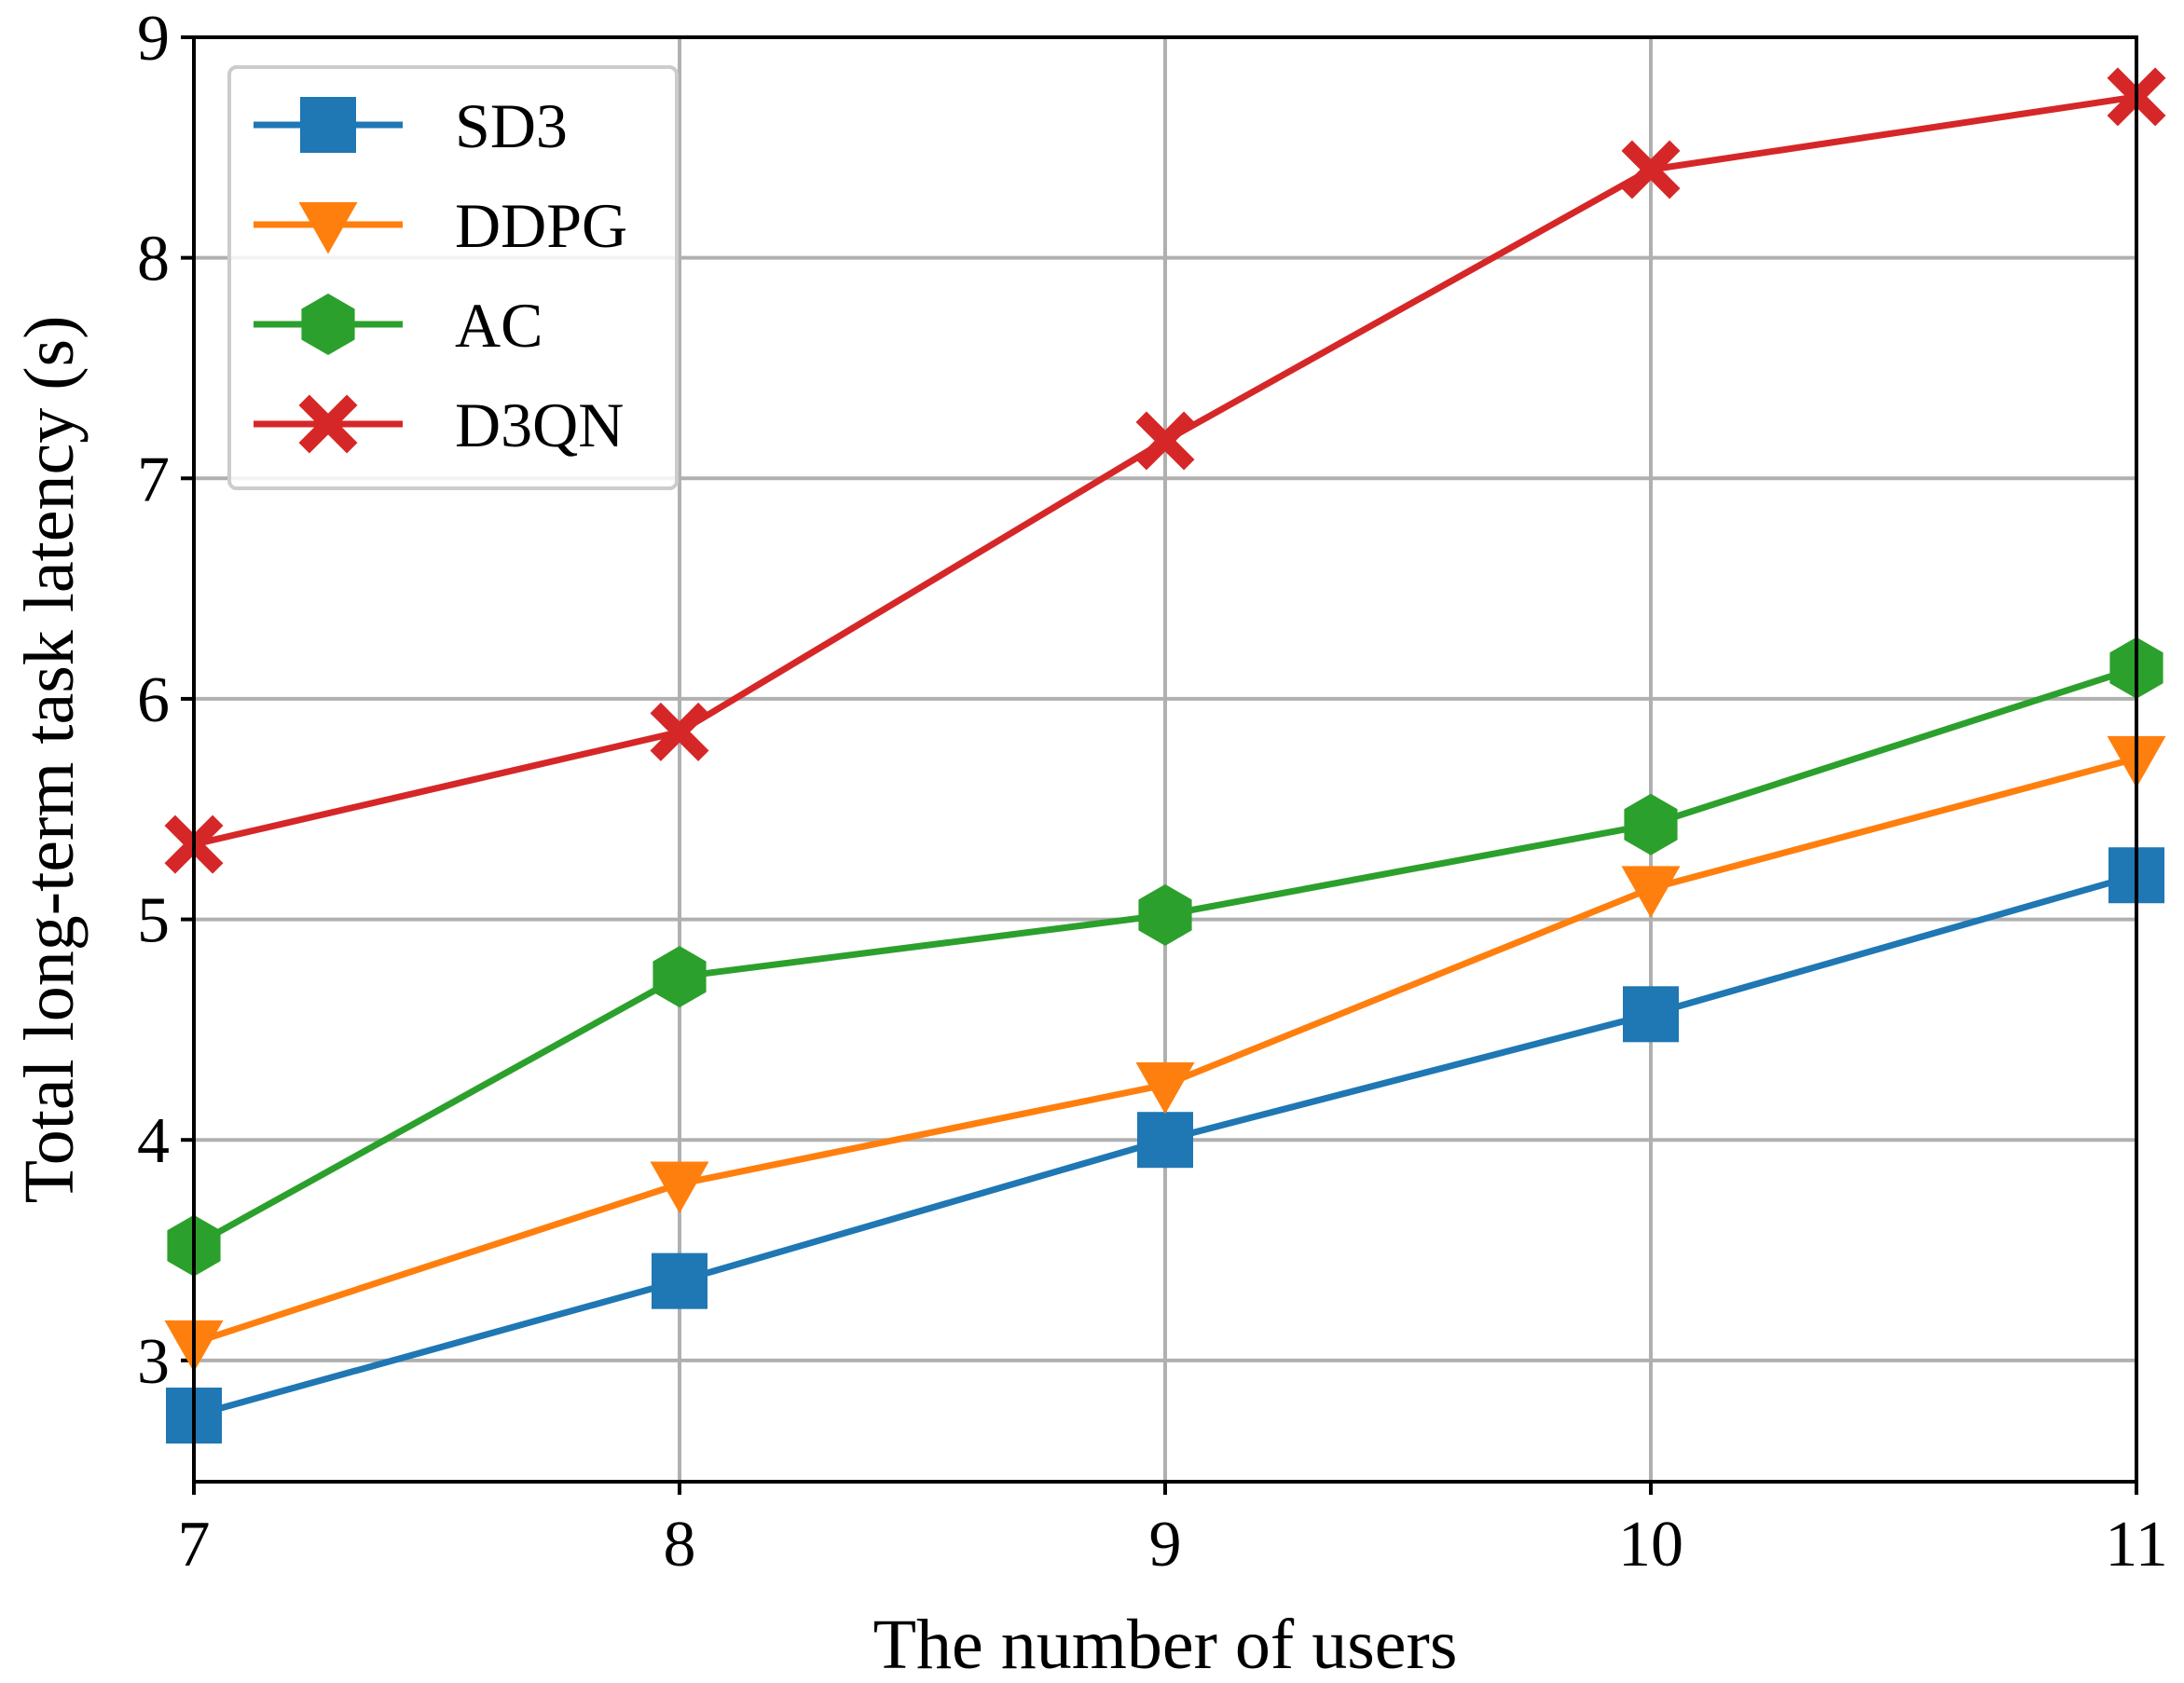  I want to click on legend-marker-d3qn, so click(328, 424).